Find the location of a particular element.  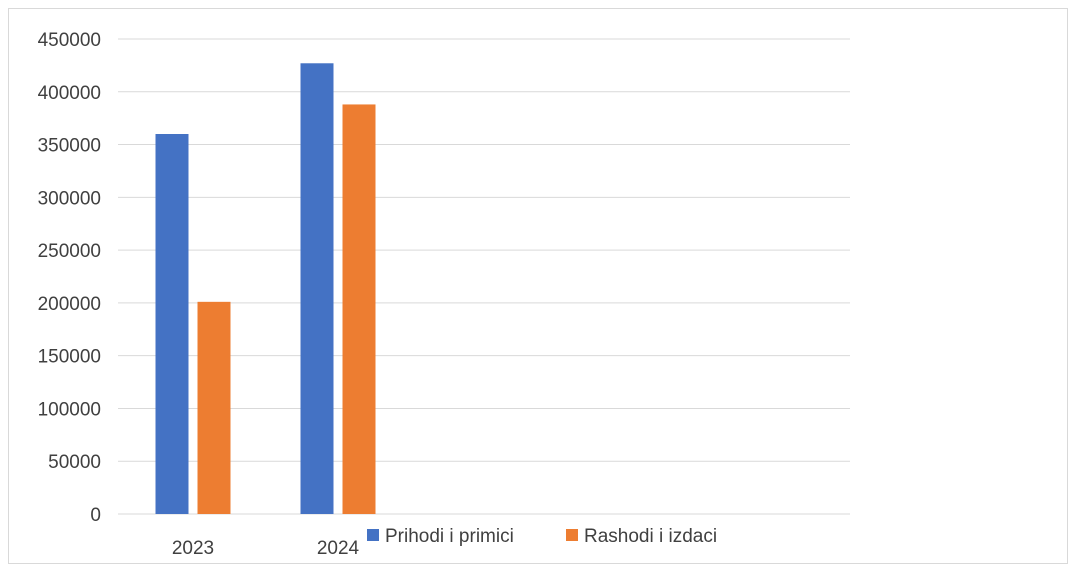

x-tick-label: 2023 is located at coordinates (193, 548).